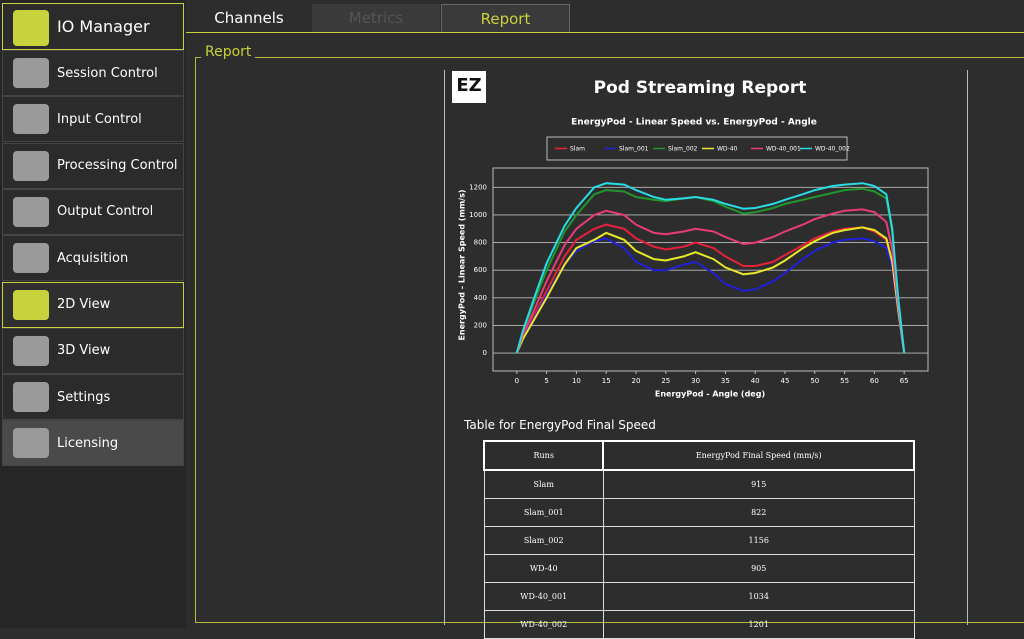 This screenshot has height=639, width=1024. Describe the element at coordinates (695, 381) in the screenshot. I see `x-tick-label: 30` at that location.